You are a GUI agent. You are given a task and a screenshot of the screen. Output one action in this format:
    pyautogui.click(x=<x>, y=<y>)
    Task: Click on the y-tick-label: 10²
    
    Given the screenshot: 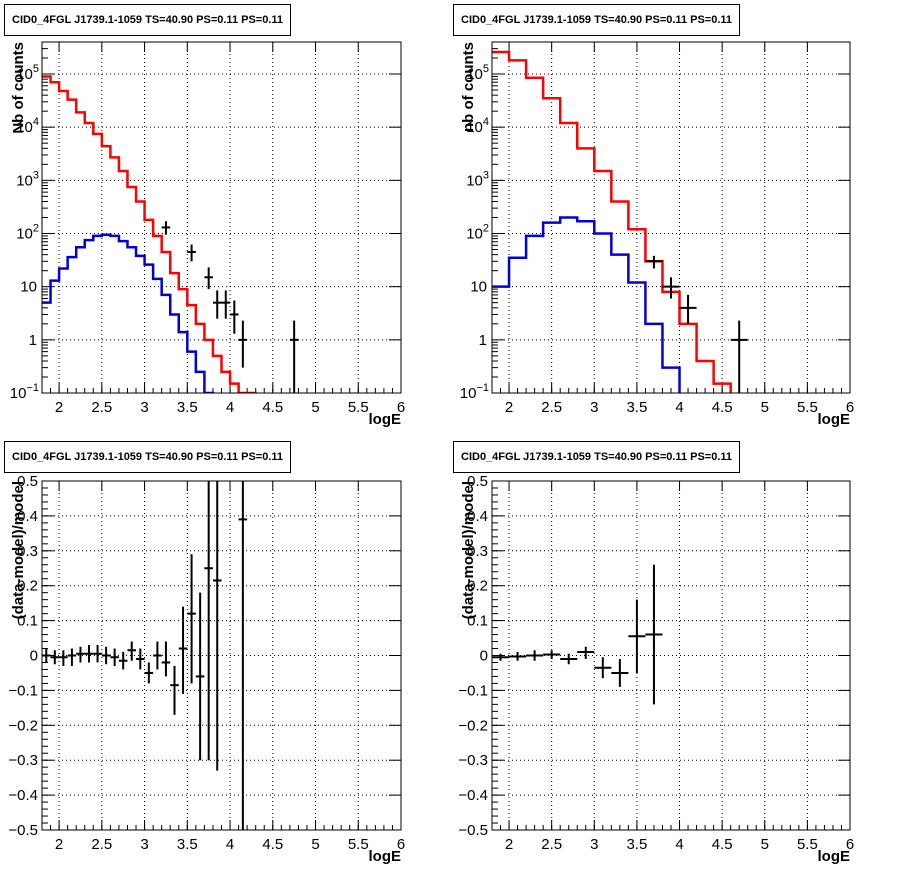 What is the action you would take?
    pyautogui.click(x=27, y=233)
    